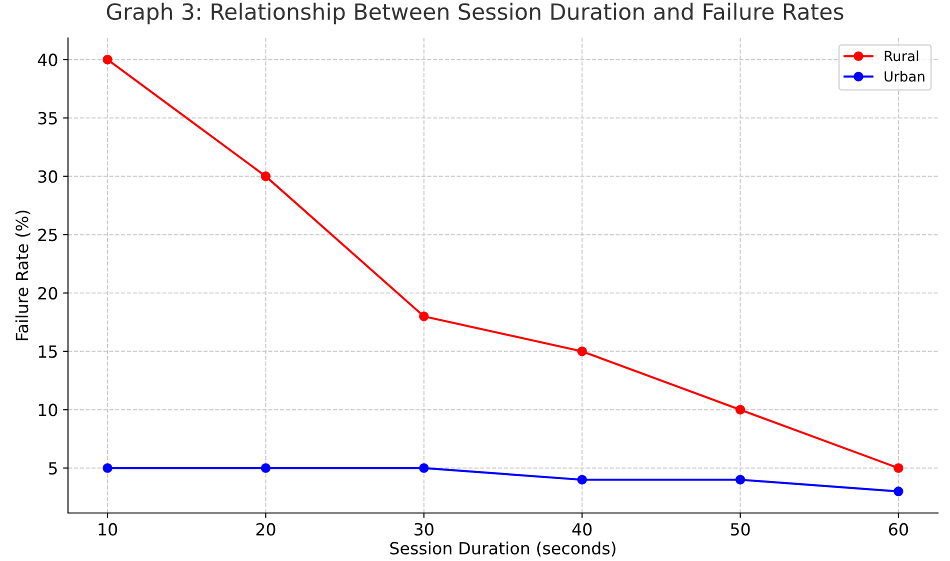  I want to click on x-tick-label: 10, so click(108, 529).